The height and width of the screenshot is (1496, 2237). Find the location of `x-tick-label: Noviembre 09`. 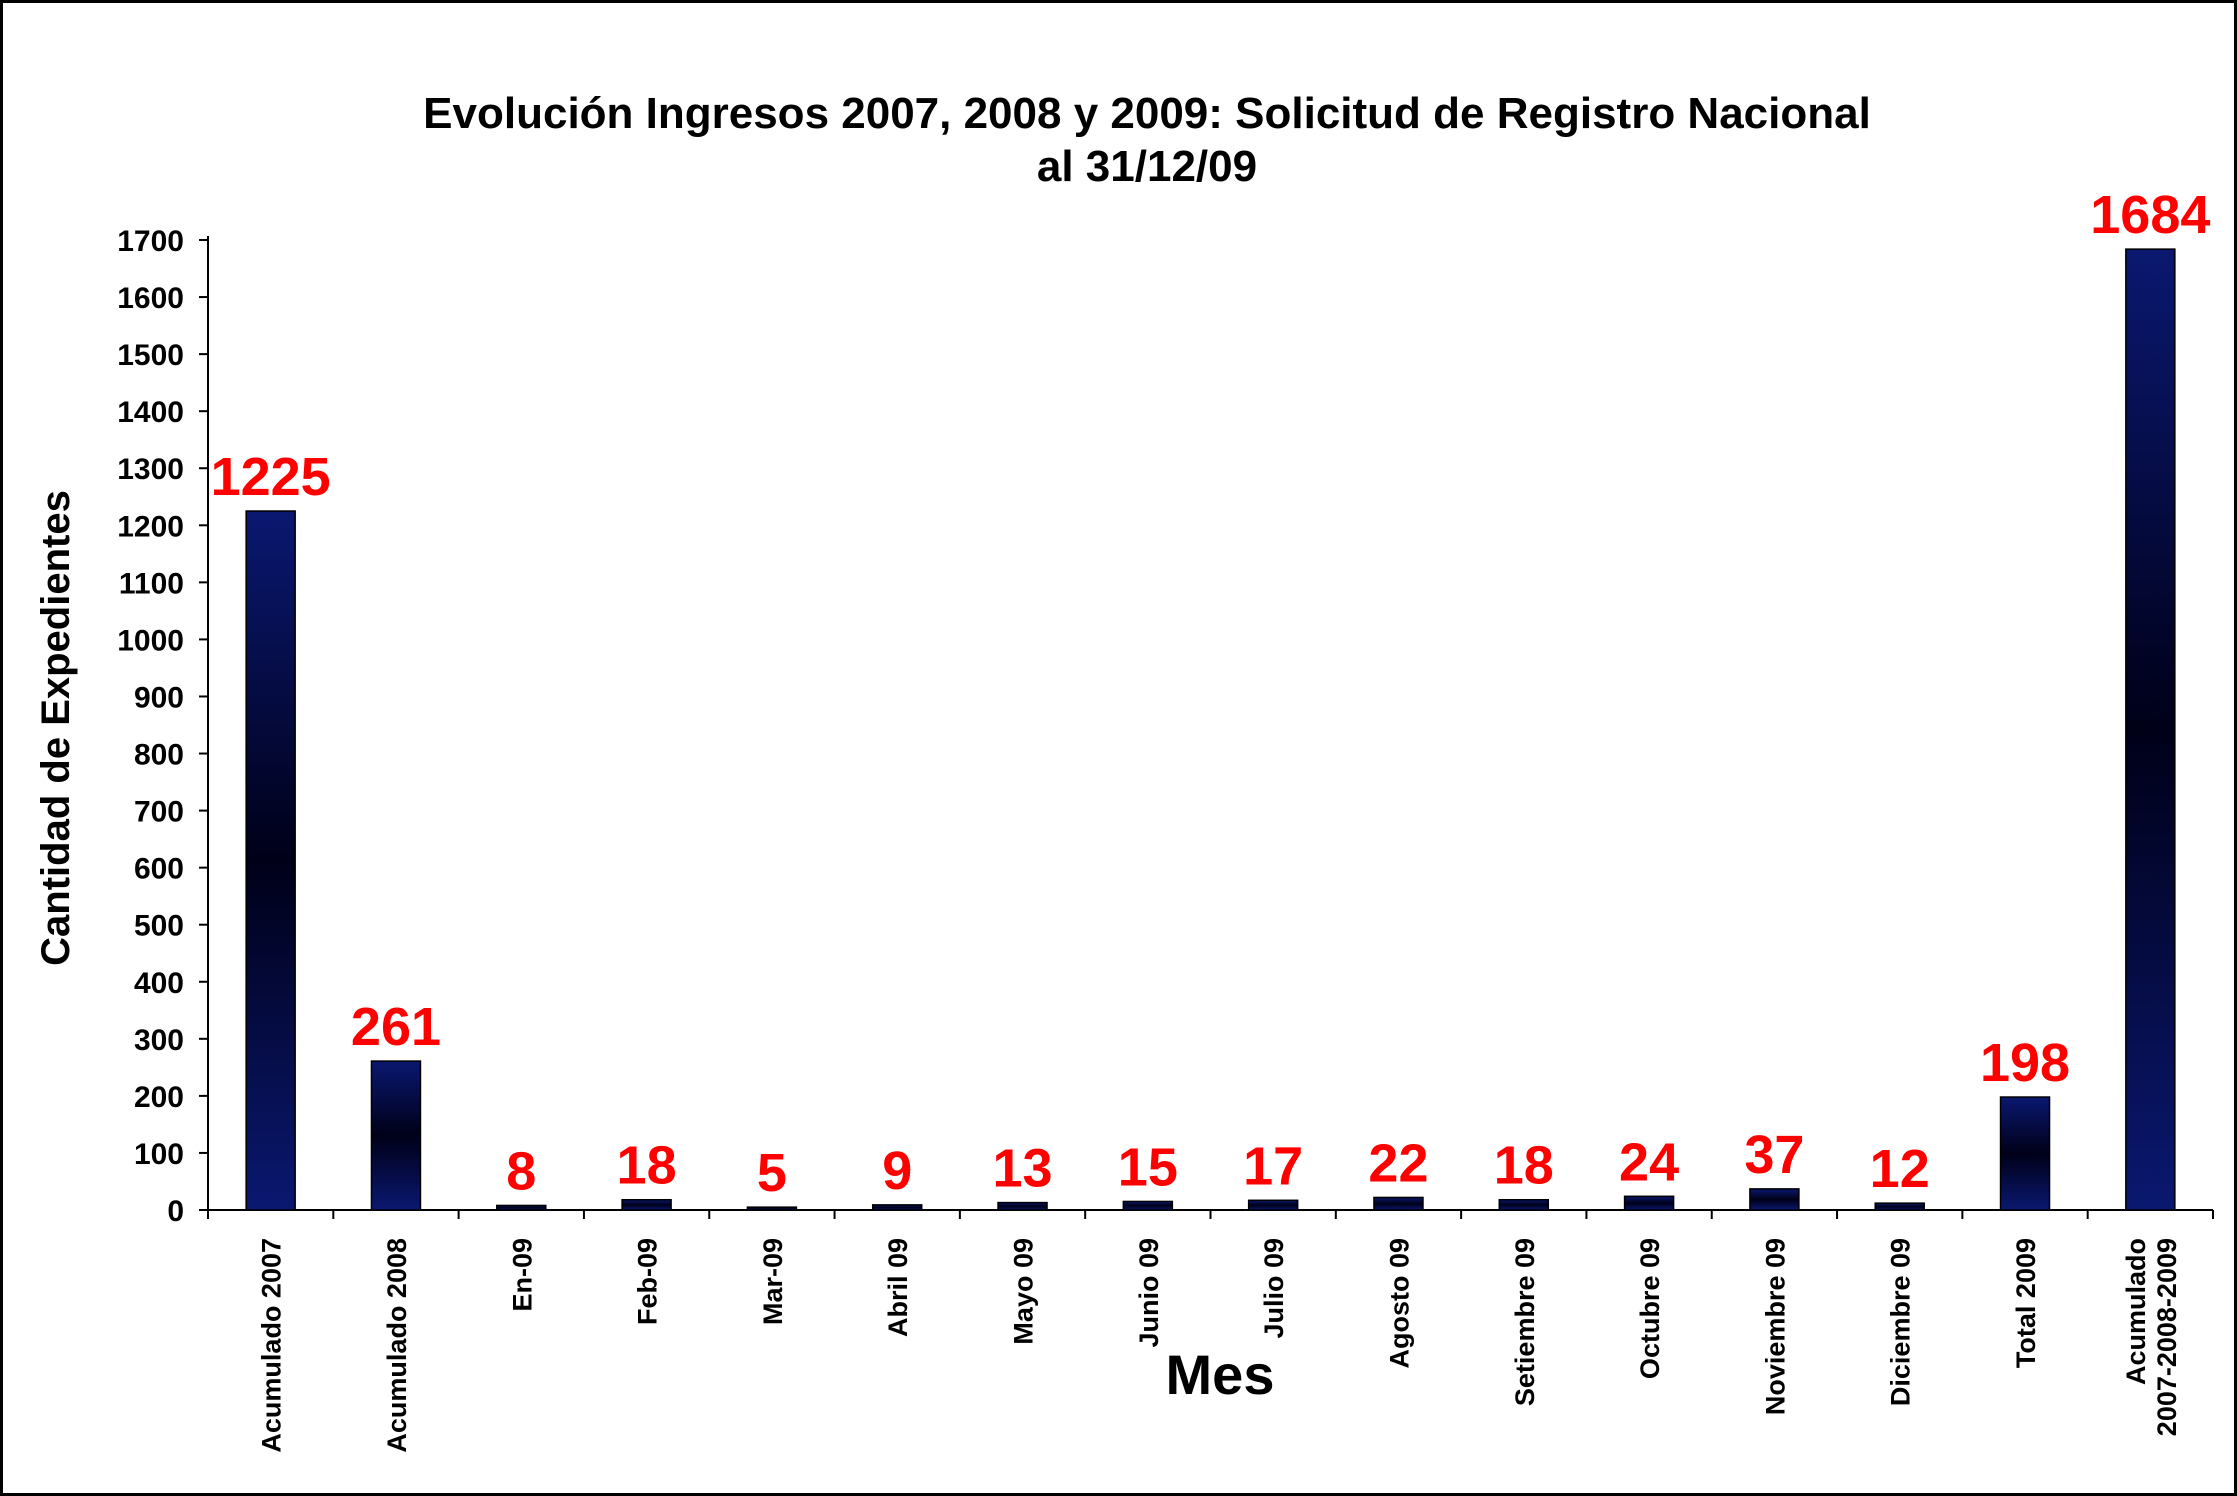

x-tick-label: Noviembre 09 is located at coordinates (1775, 1326).